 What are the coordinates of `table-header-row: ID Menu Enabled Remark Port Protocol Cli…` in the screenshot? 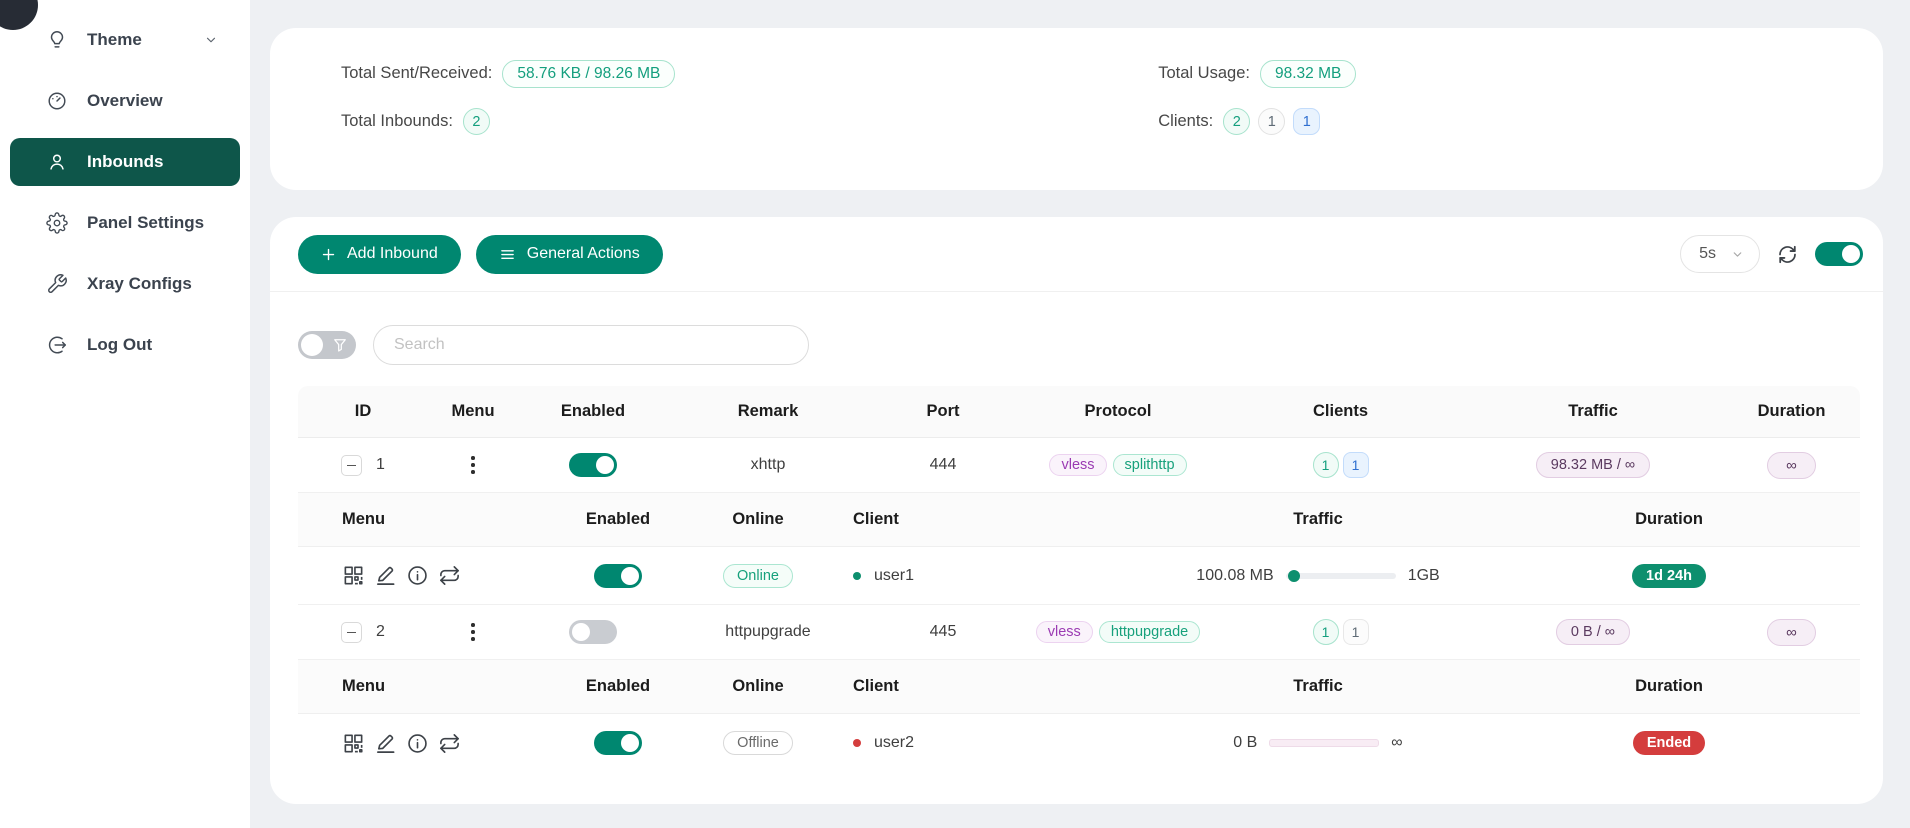 It's located at (1079, 412).